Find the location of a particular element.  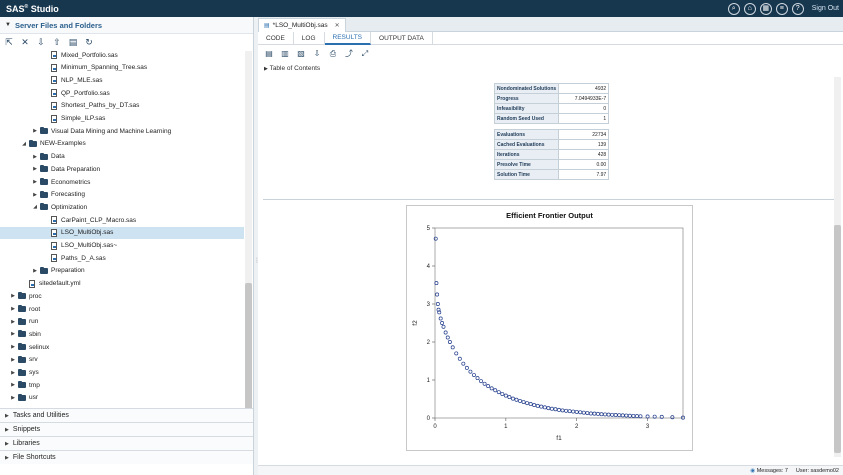

tree-folder: ▶ srv is located at coordinates (122, 360).